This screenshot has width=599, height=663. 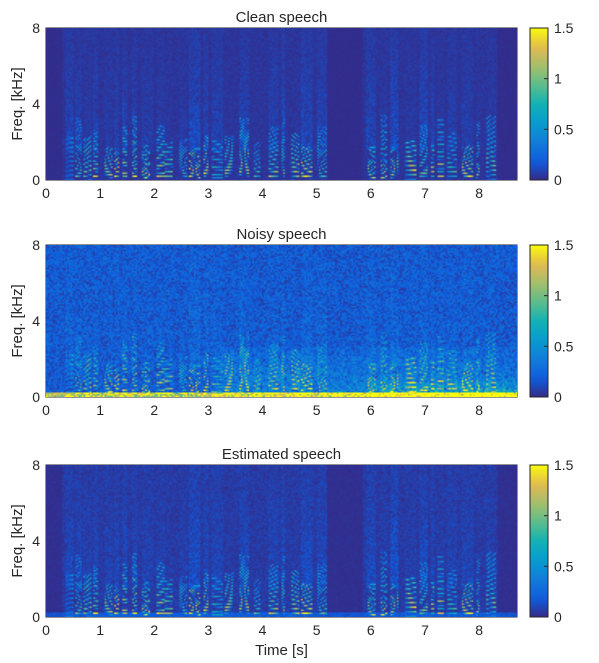 What do you see at coordinates (282, 17) in the screenshot?
I see `panel-title: Clean speech` at bounding box center [282, 17].